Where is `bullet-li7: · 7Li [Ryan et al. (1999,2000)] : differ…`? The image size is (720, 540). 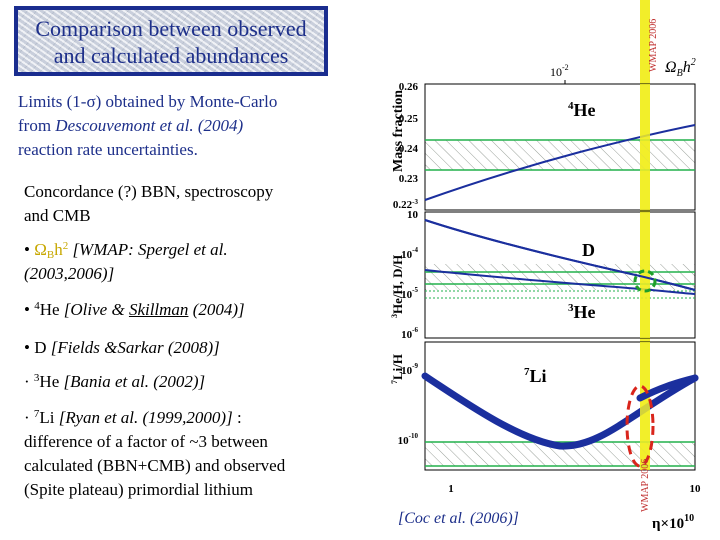
bullet-li7: · 7Li [Ryan et al. (1999,2000)] : differ… is located at coordinates (154, 454).